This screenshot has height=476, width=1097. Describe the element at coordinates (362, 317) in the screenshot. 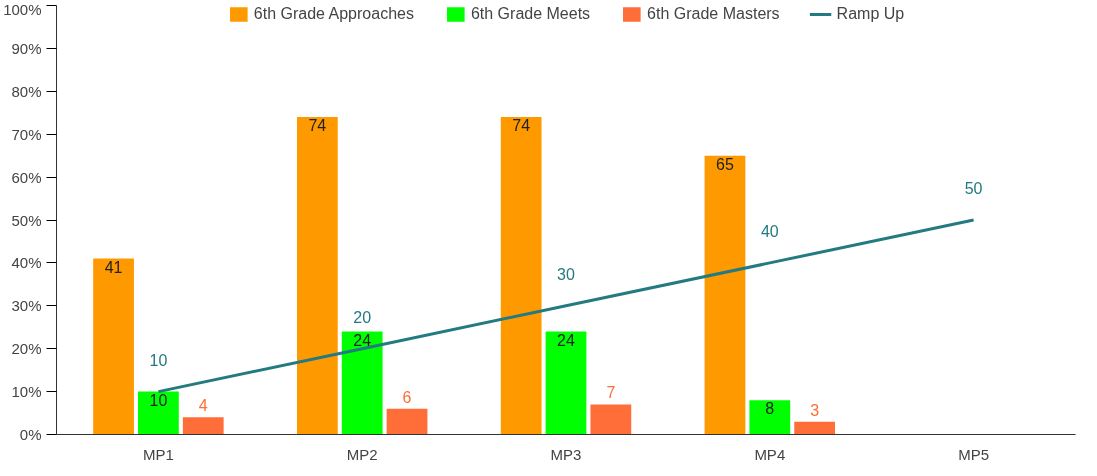

I see `data-label: 20` at that location.